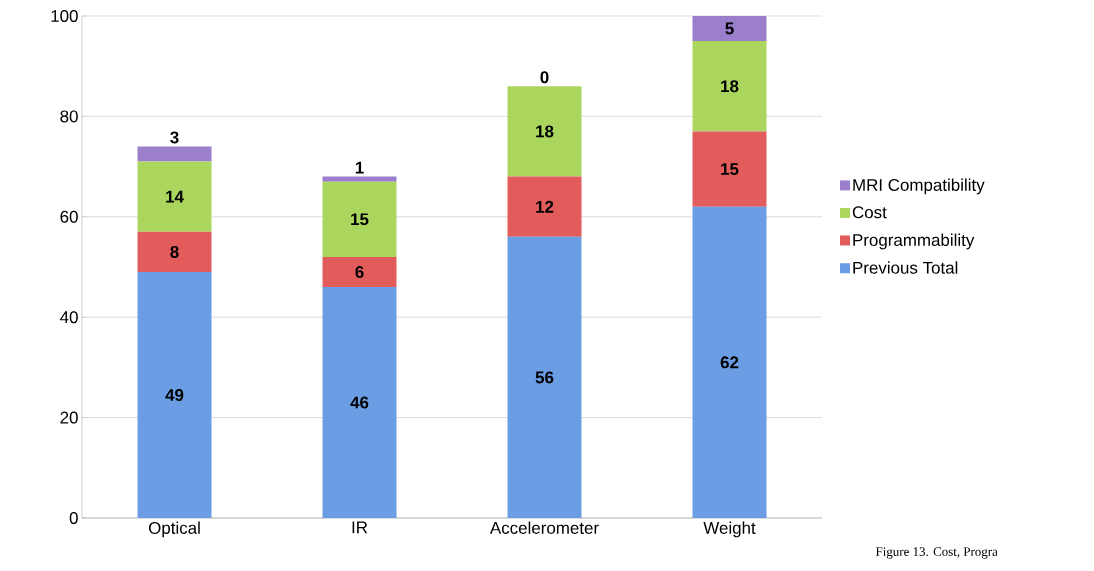 The width and height of the screenshot is (1094, 571). I want to click on y-tick-label: 40, so click(69, 317).